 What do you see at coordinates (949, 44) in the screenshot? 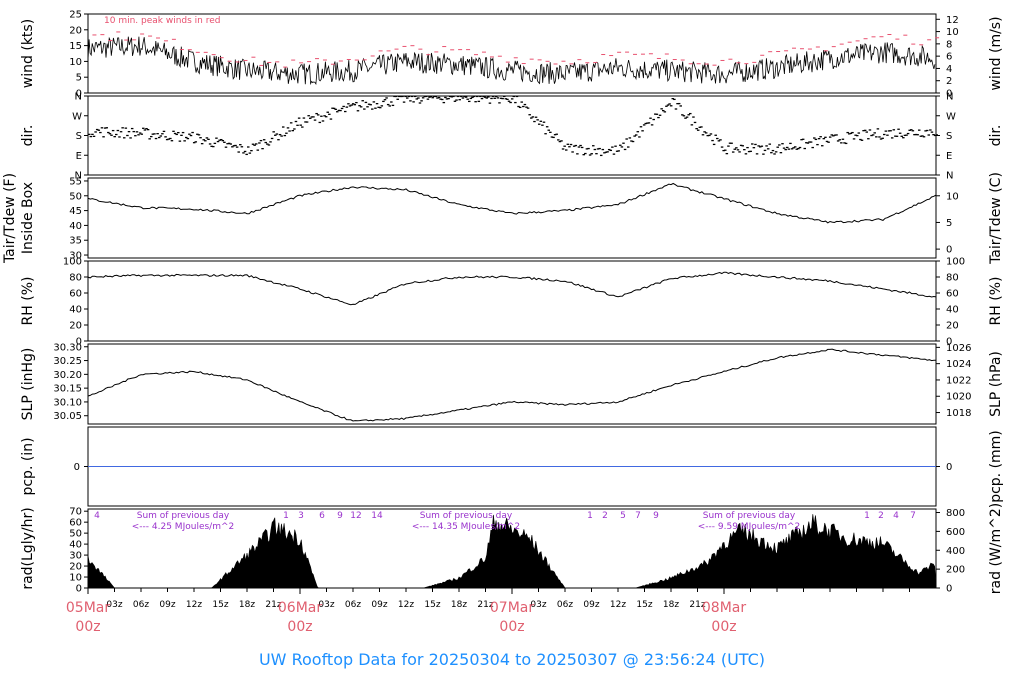
I see `tick-label: 8` at bounding box center [949, 44].